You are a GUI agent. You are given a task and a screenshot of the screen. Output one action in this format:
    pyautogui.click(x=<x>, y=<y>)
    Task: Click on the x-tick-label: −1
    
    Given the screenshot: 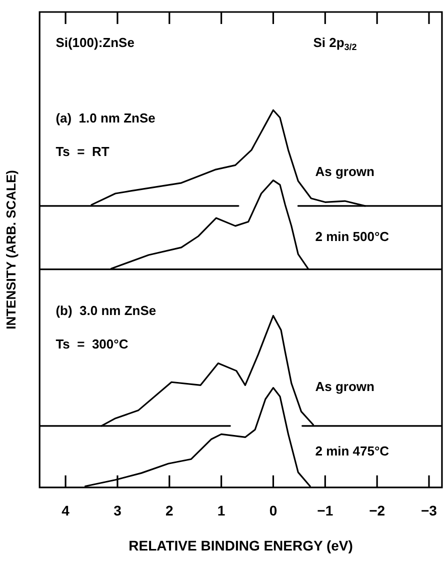 What is the action you would take?
    pyautogui.click(x=325, y=510)
    